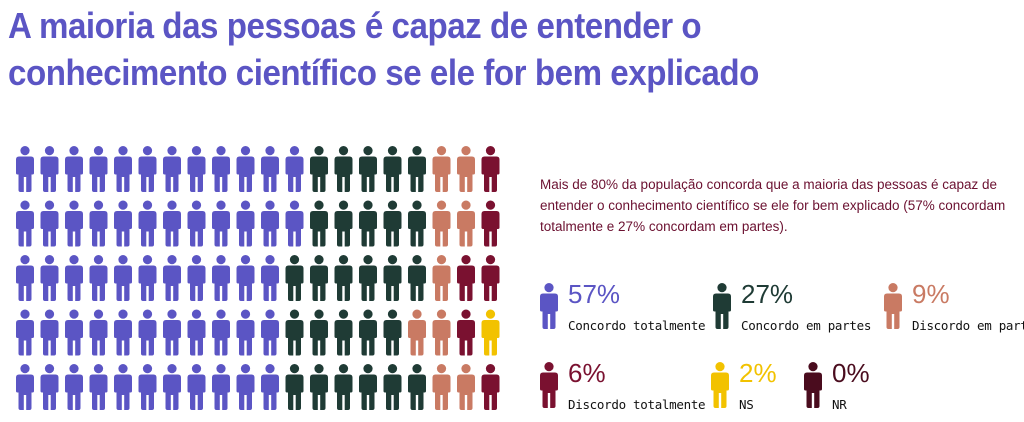  What do you see at coordinates (806, 325) in the screenshot?
I see `legend-label: Concordo em partes` at bounding box center [806, 325].